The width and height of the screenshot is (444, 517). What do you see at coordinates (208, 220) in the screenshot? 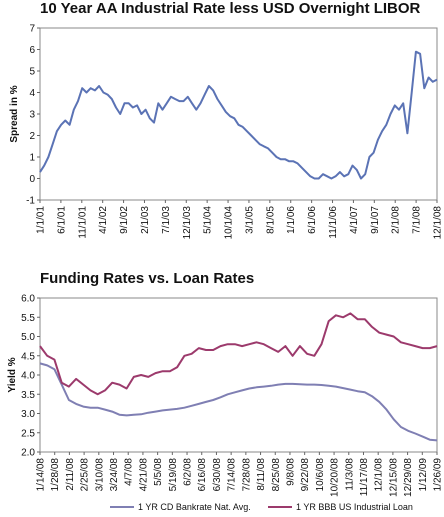
I see `chart-1-xtick-label: 5/1/04` at bounding box center [208, 220].